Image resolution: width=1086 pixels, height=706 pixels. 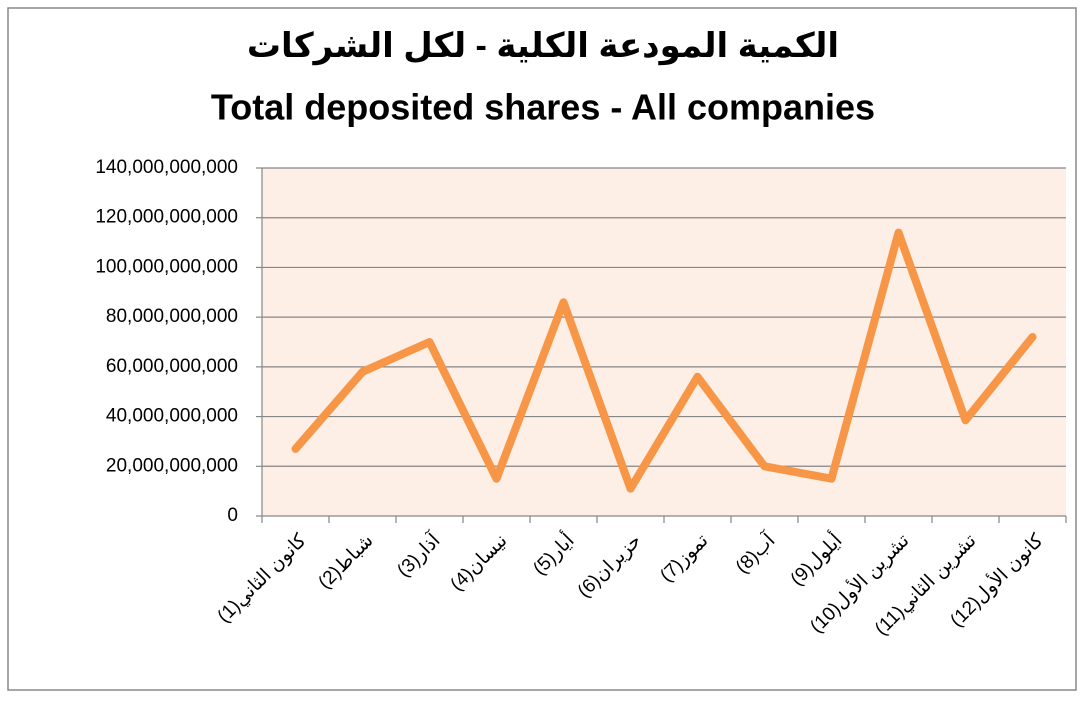 I want to click on y-tick-label: 60,000,000,000, so click(x=172, y=366).